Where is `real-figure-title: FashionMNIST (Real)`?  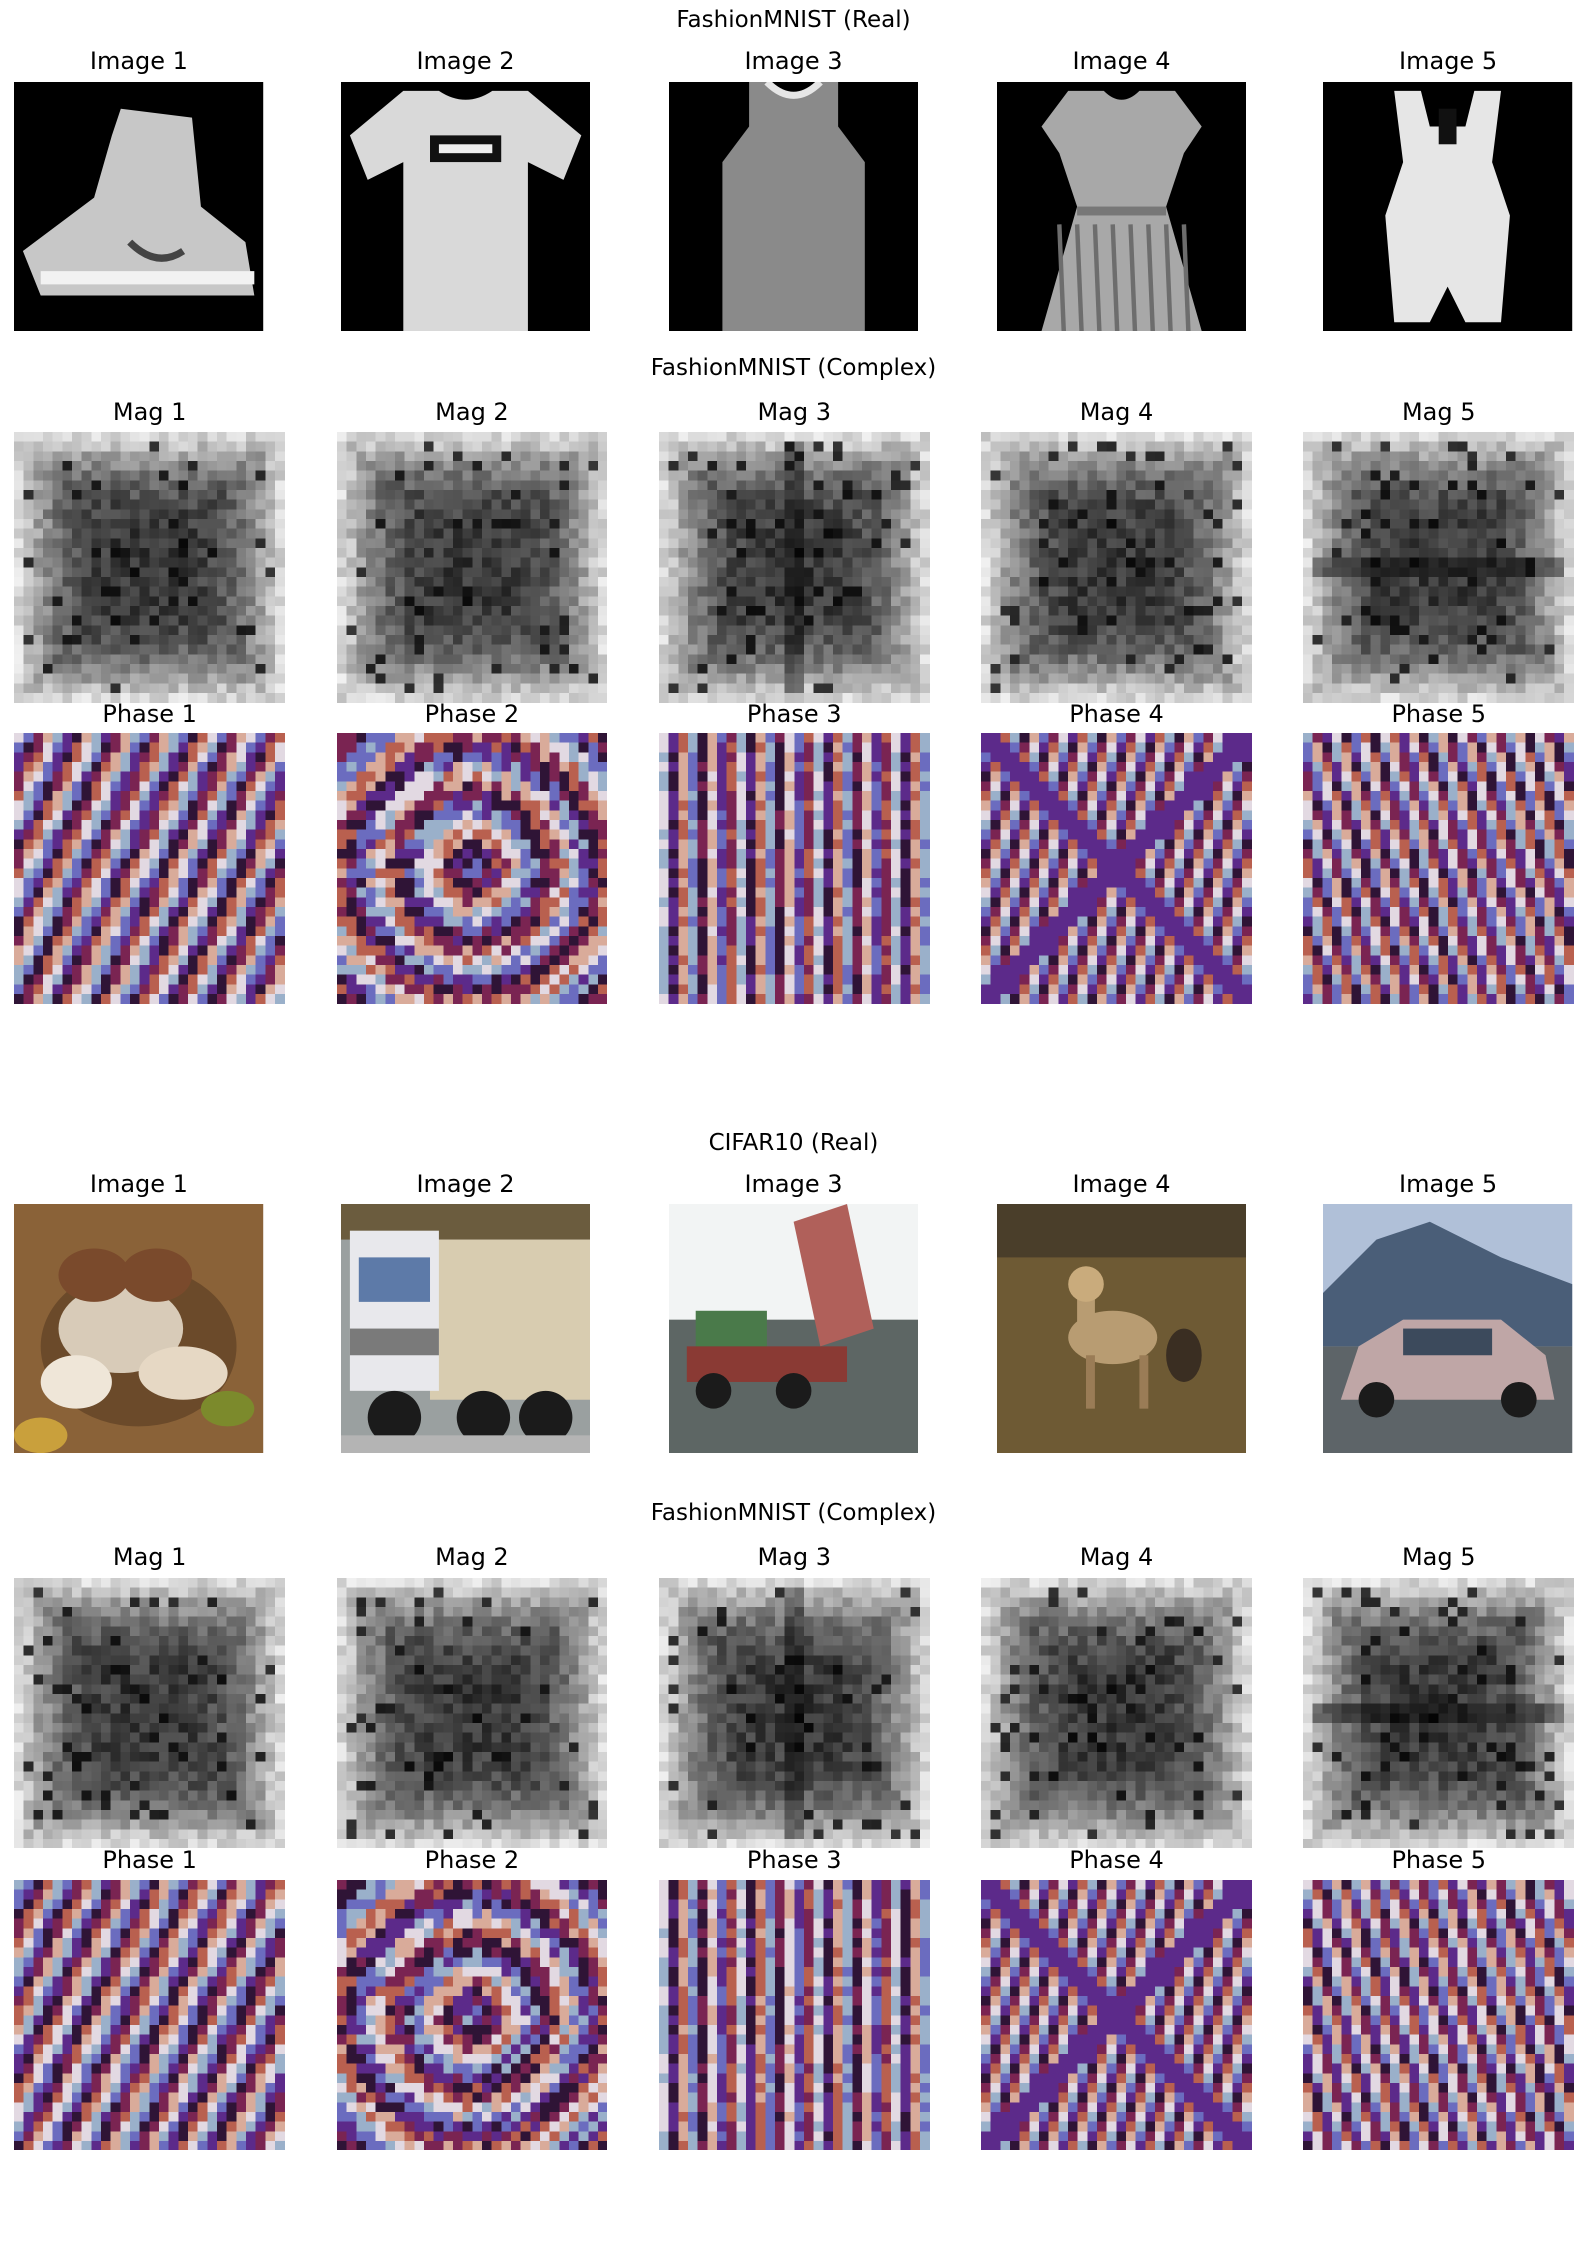 real-figure-title: FashionMNIST (Real) is located at coordinates (793, 20).